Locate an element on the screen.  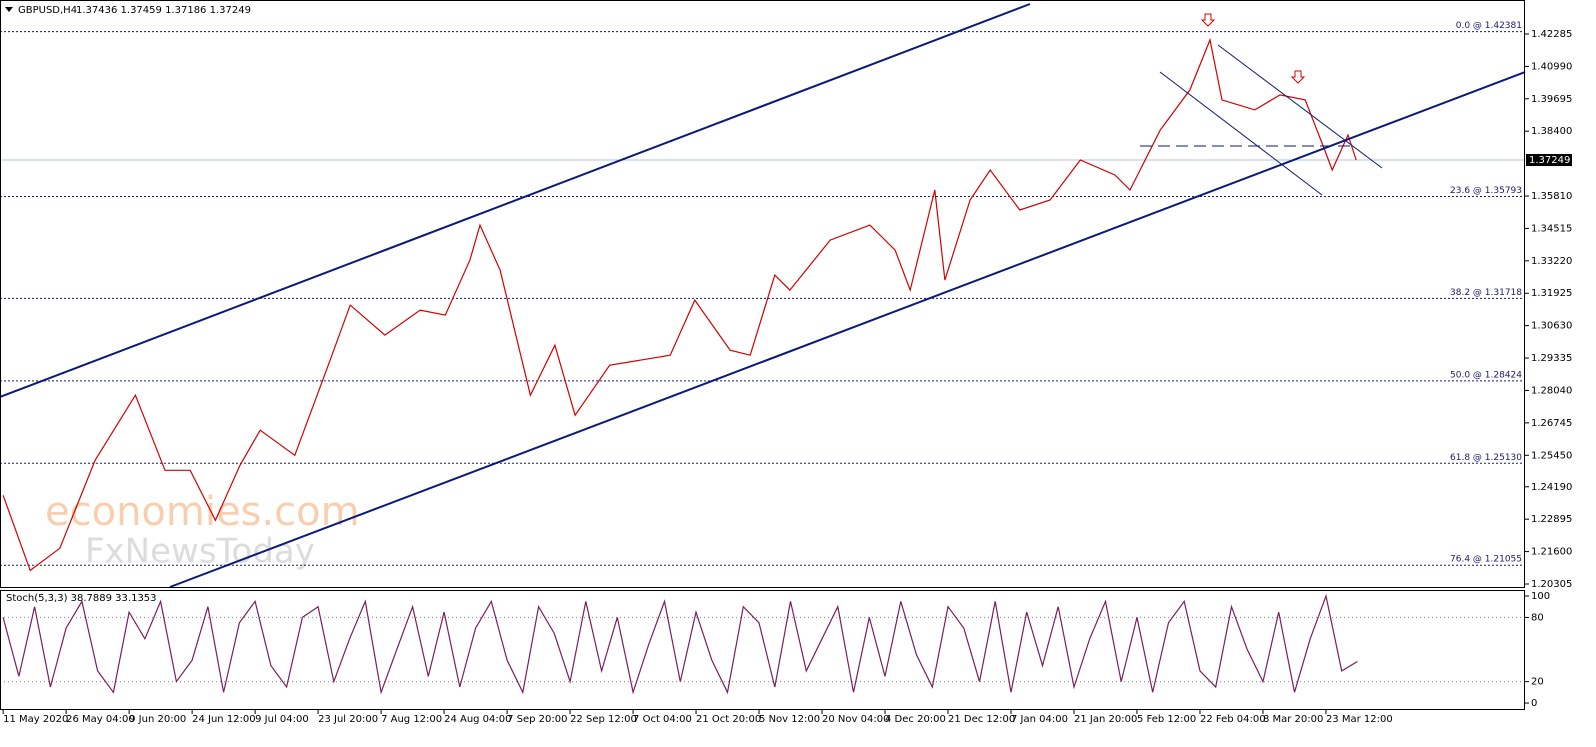
y-tick-label: 1.26745 is located at coordinates (1551, 423).